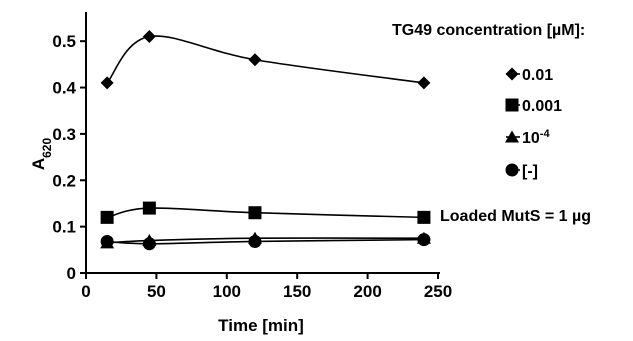  I want to click on x-tick-label: 0, so click(85, 291).